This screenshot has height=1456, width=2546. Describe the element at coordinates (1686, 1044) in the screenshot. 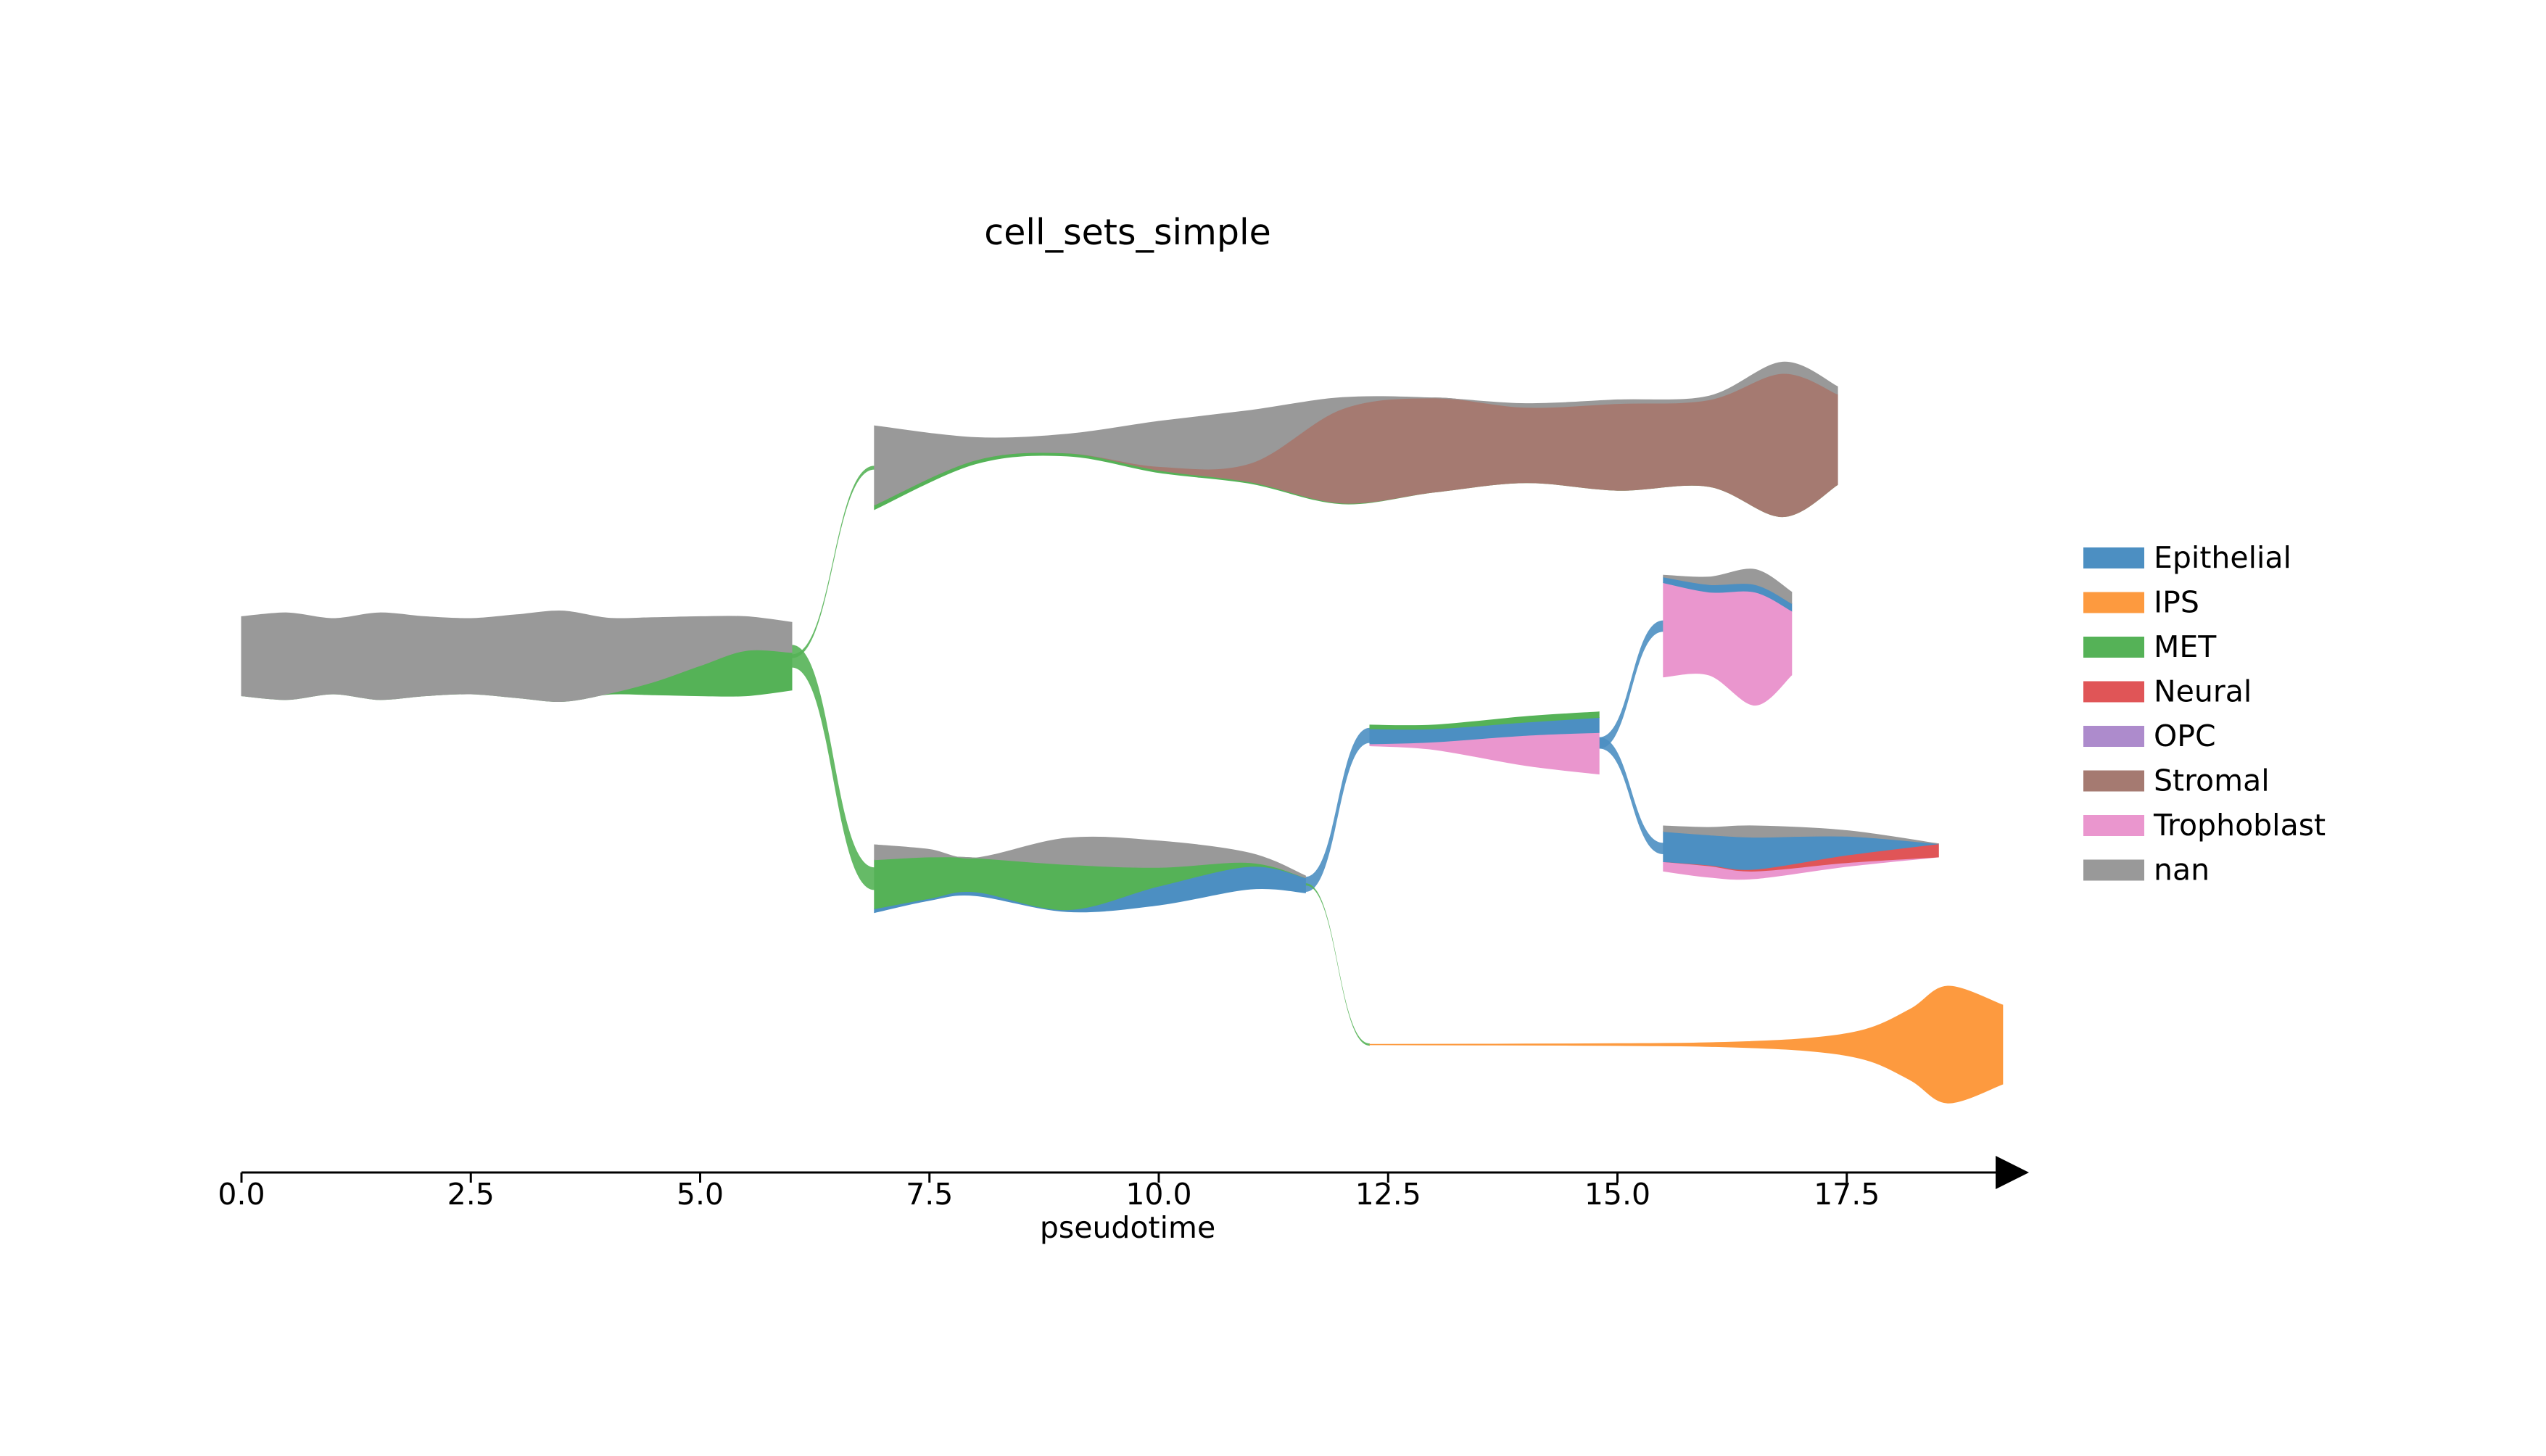

I see `stream-bottom-ips` at that location.